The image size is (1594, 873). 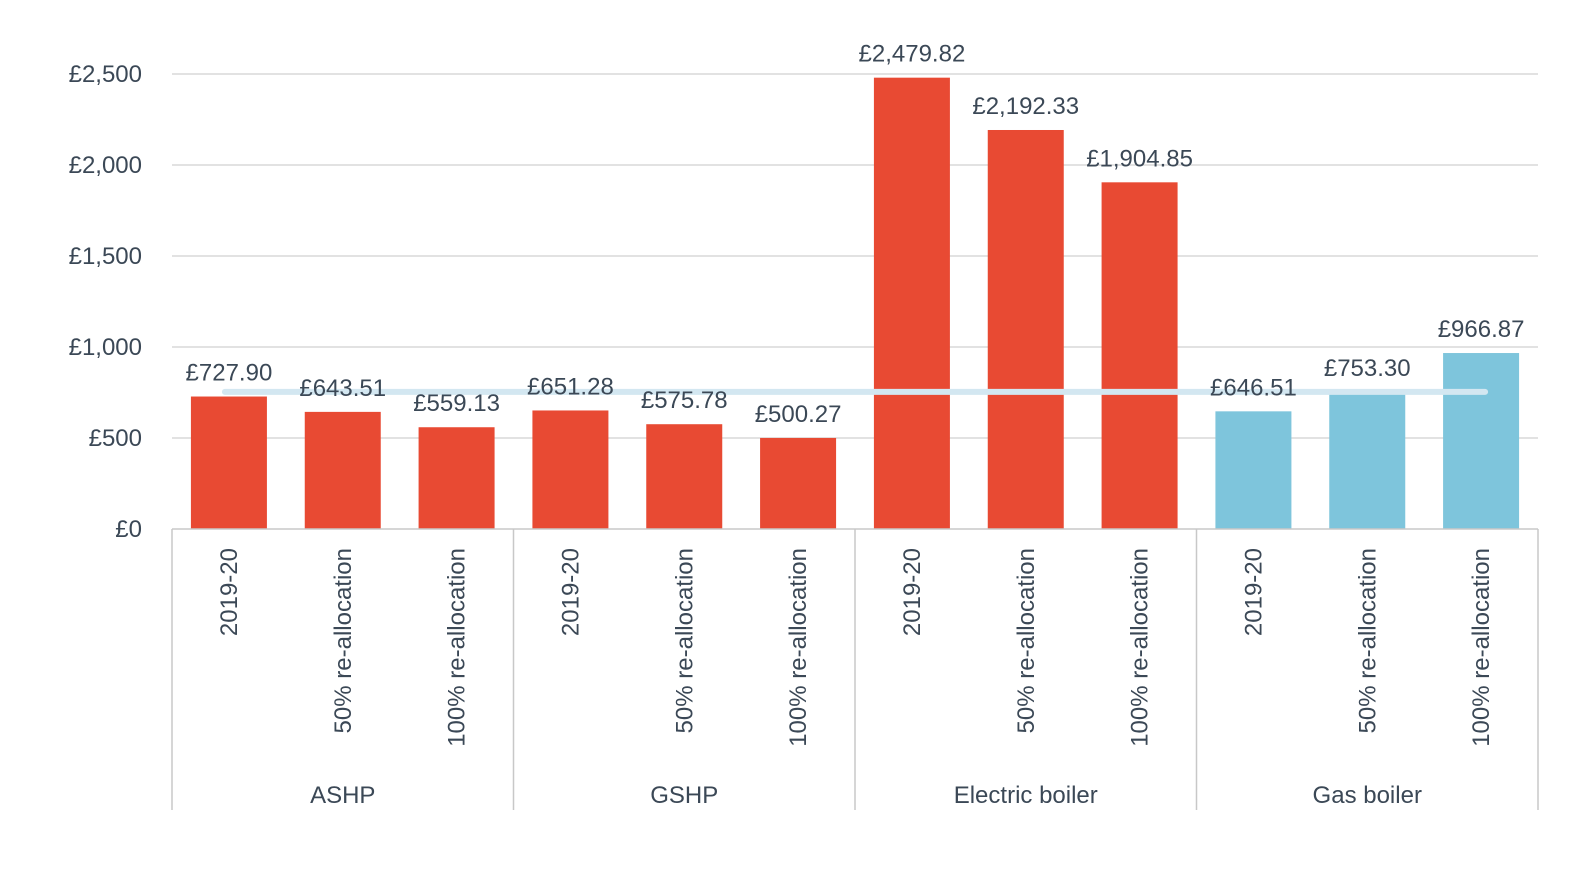 I want to click on y-tick-label: £1,500, so click(x=105, y=256).